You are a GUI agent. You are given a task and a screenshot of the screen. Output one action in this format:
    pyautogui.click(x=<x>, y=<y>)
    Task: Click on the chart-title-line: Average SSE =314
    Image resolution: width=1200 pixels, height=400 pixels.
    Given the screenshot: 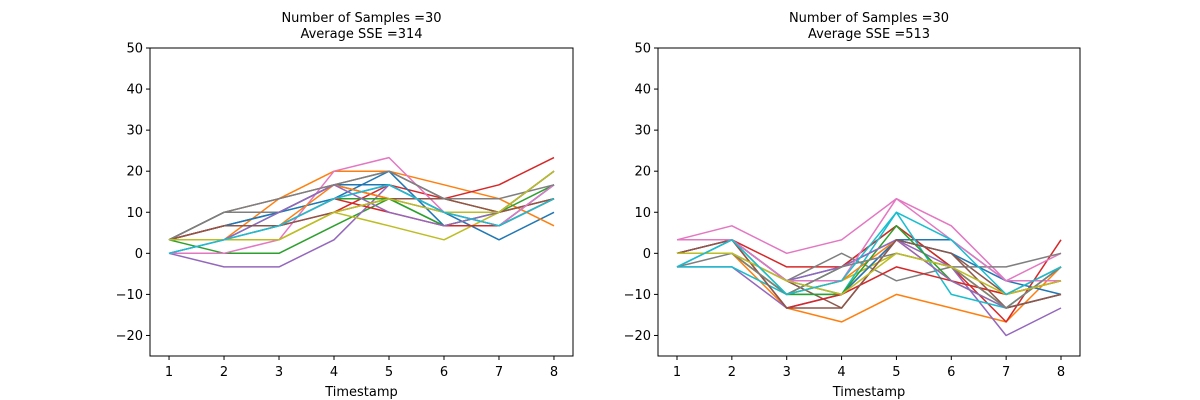 What is the action you would take?
    pyautogui.click(x=361, y=34)
    